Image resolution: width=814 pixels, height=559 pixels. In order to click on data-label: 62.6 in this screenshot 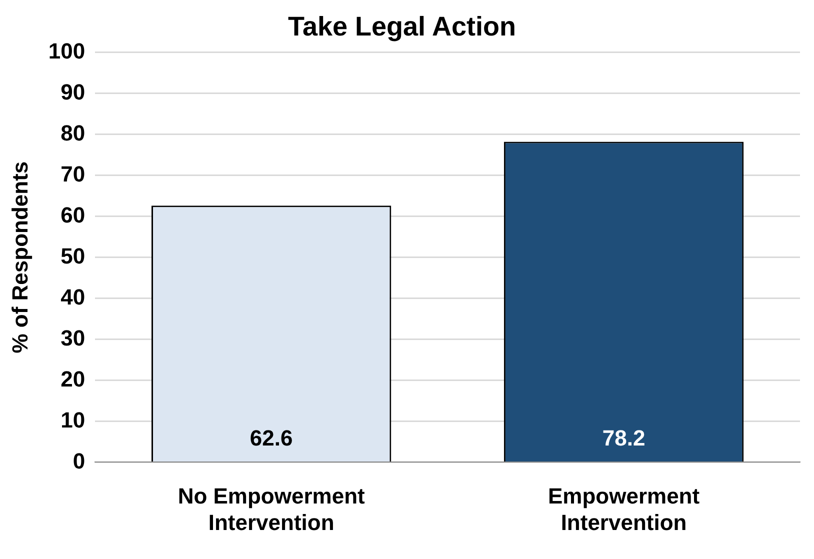, I will do `click(271, 437)`.